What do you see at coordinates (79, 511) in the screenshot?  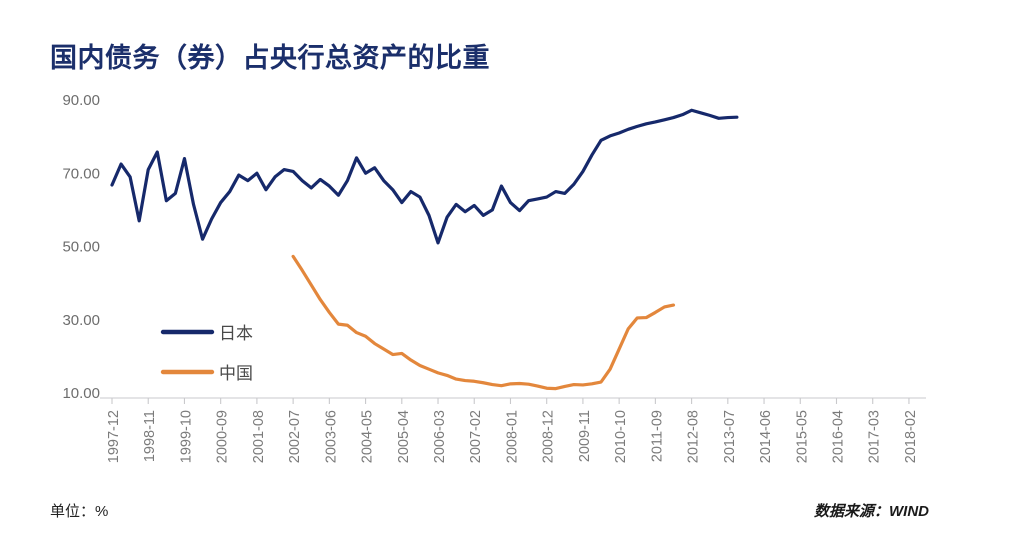 I see `unit-note: 单位：%` at bounding box center [79, 511].